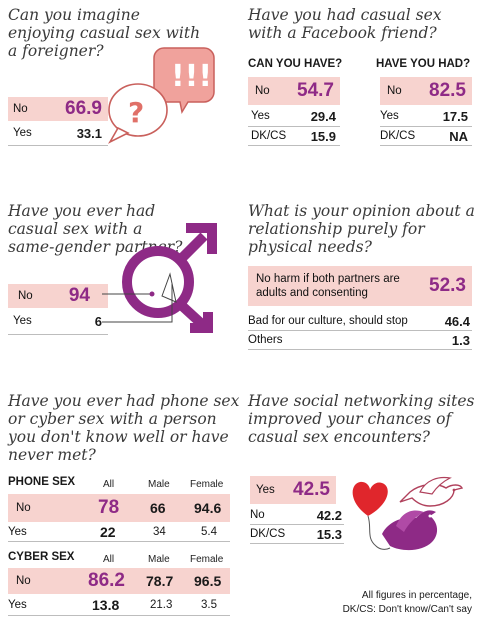 The width and height of the screenshot is (480, 624). What do you see at coordinates (408, 513) in the screenshot?
I see `birds-heart-icon` at bounding box center [408, 513].